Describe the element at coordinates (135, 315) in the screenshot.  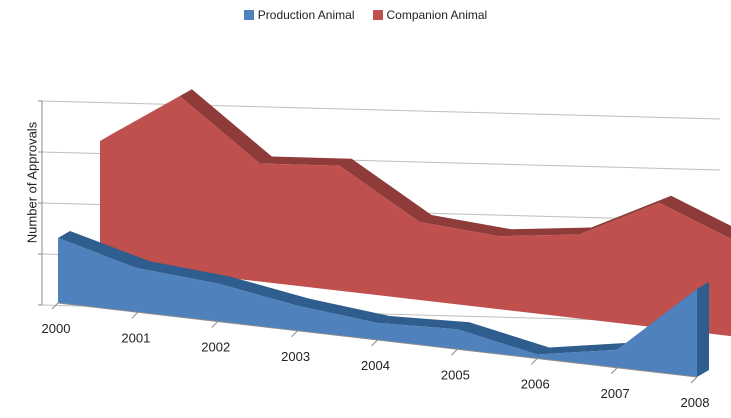
I see `x-tick-2001` at that location.